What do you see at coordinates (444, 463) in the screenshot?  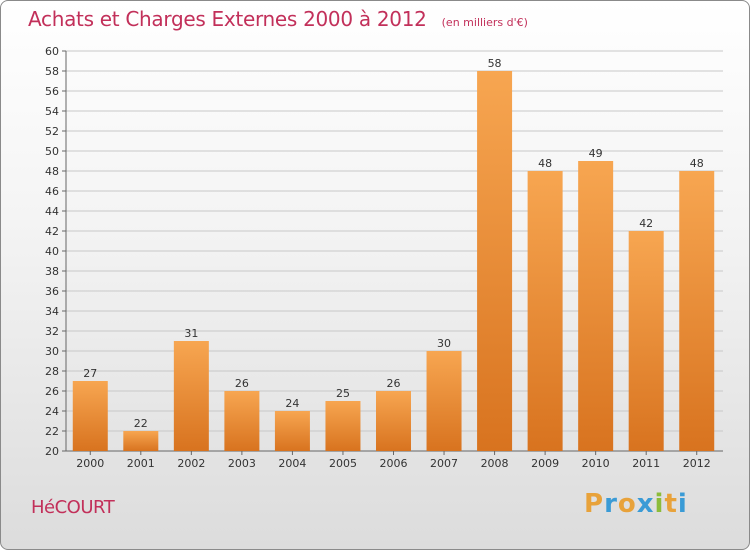 I see `x-tick-label: 2007` at bounding box center [444, 463].